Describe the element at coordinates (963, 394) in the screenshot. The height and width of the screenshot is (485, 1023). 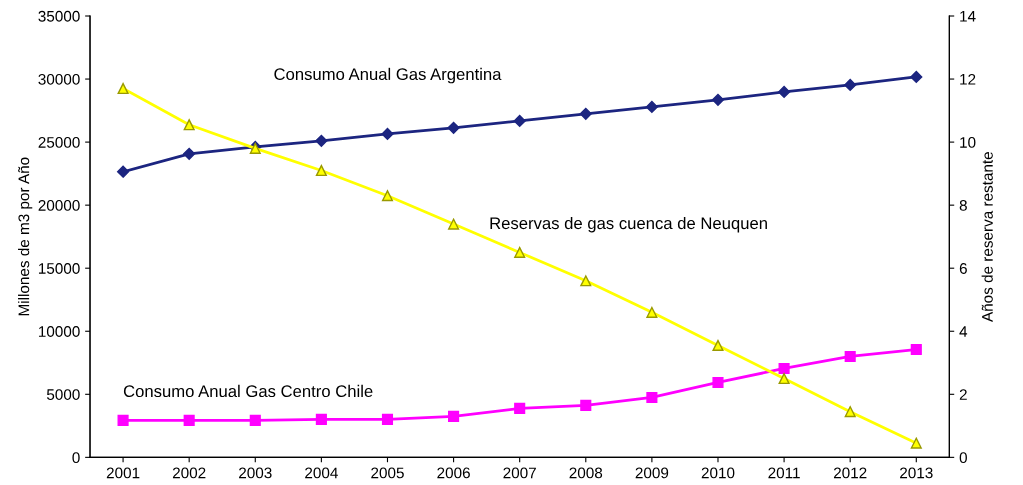
I see `y2-tick-label: 2` at that location.